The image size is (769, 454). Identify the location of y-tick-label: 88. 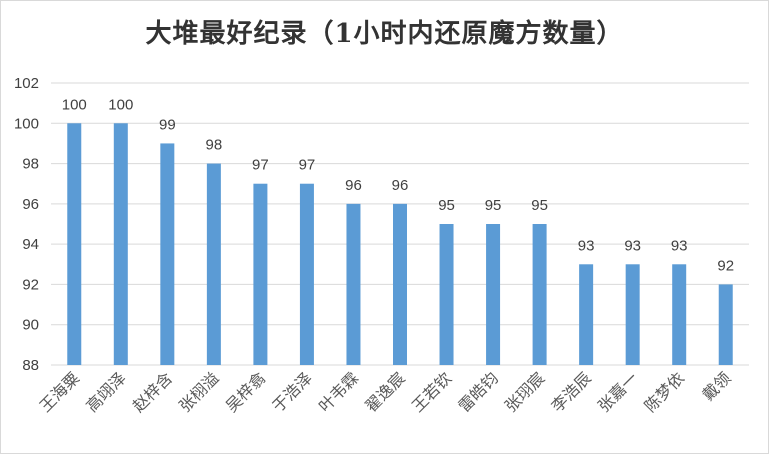
(30, 365).